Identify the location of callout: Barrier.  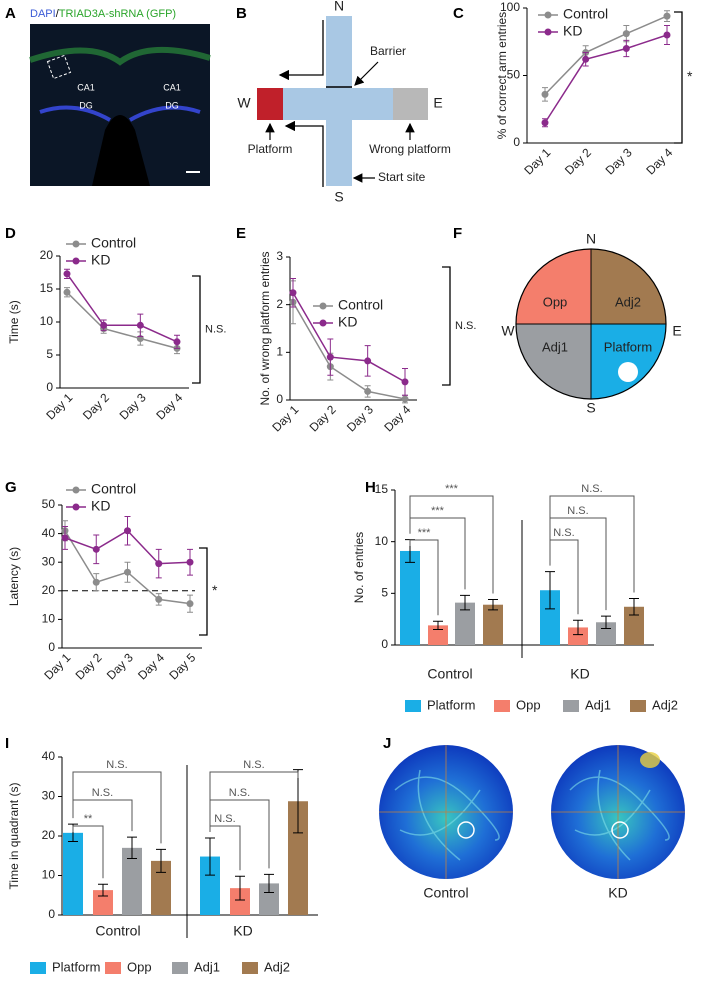
(388, 51).